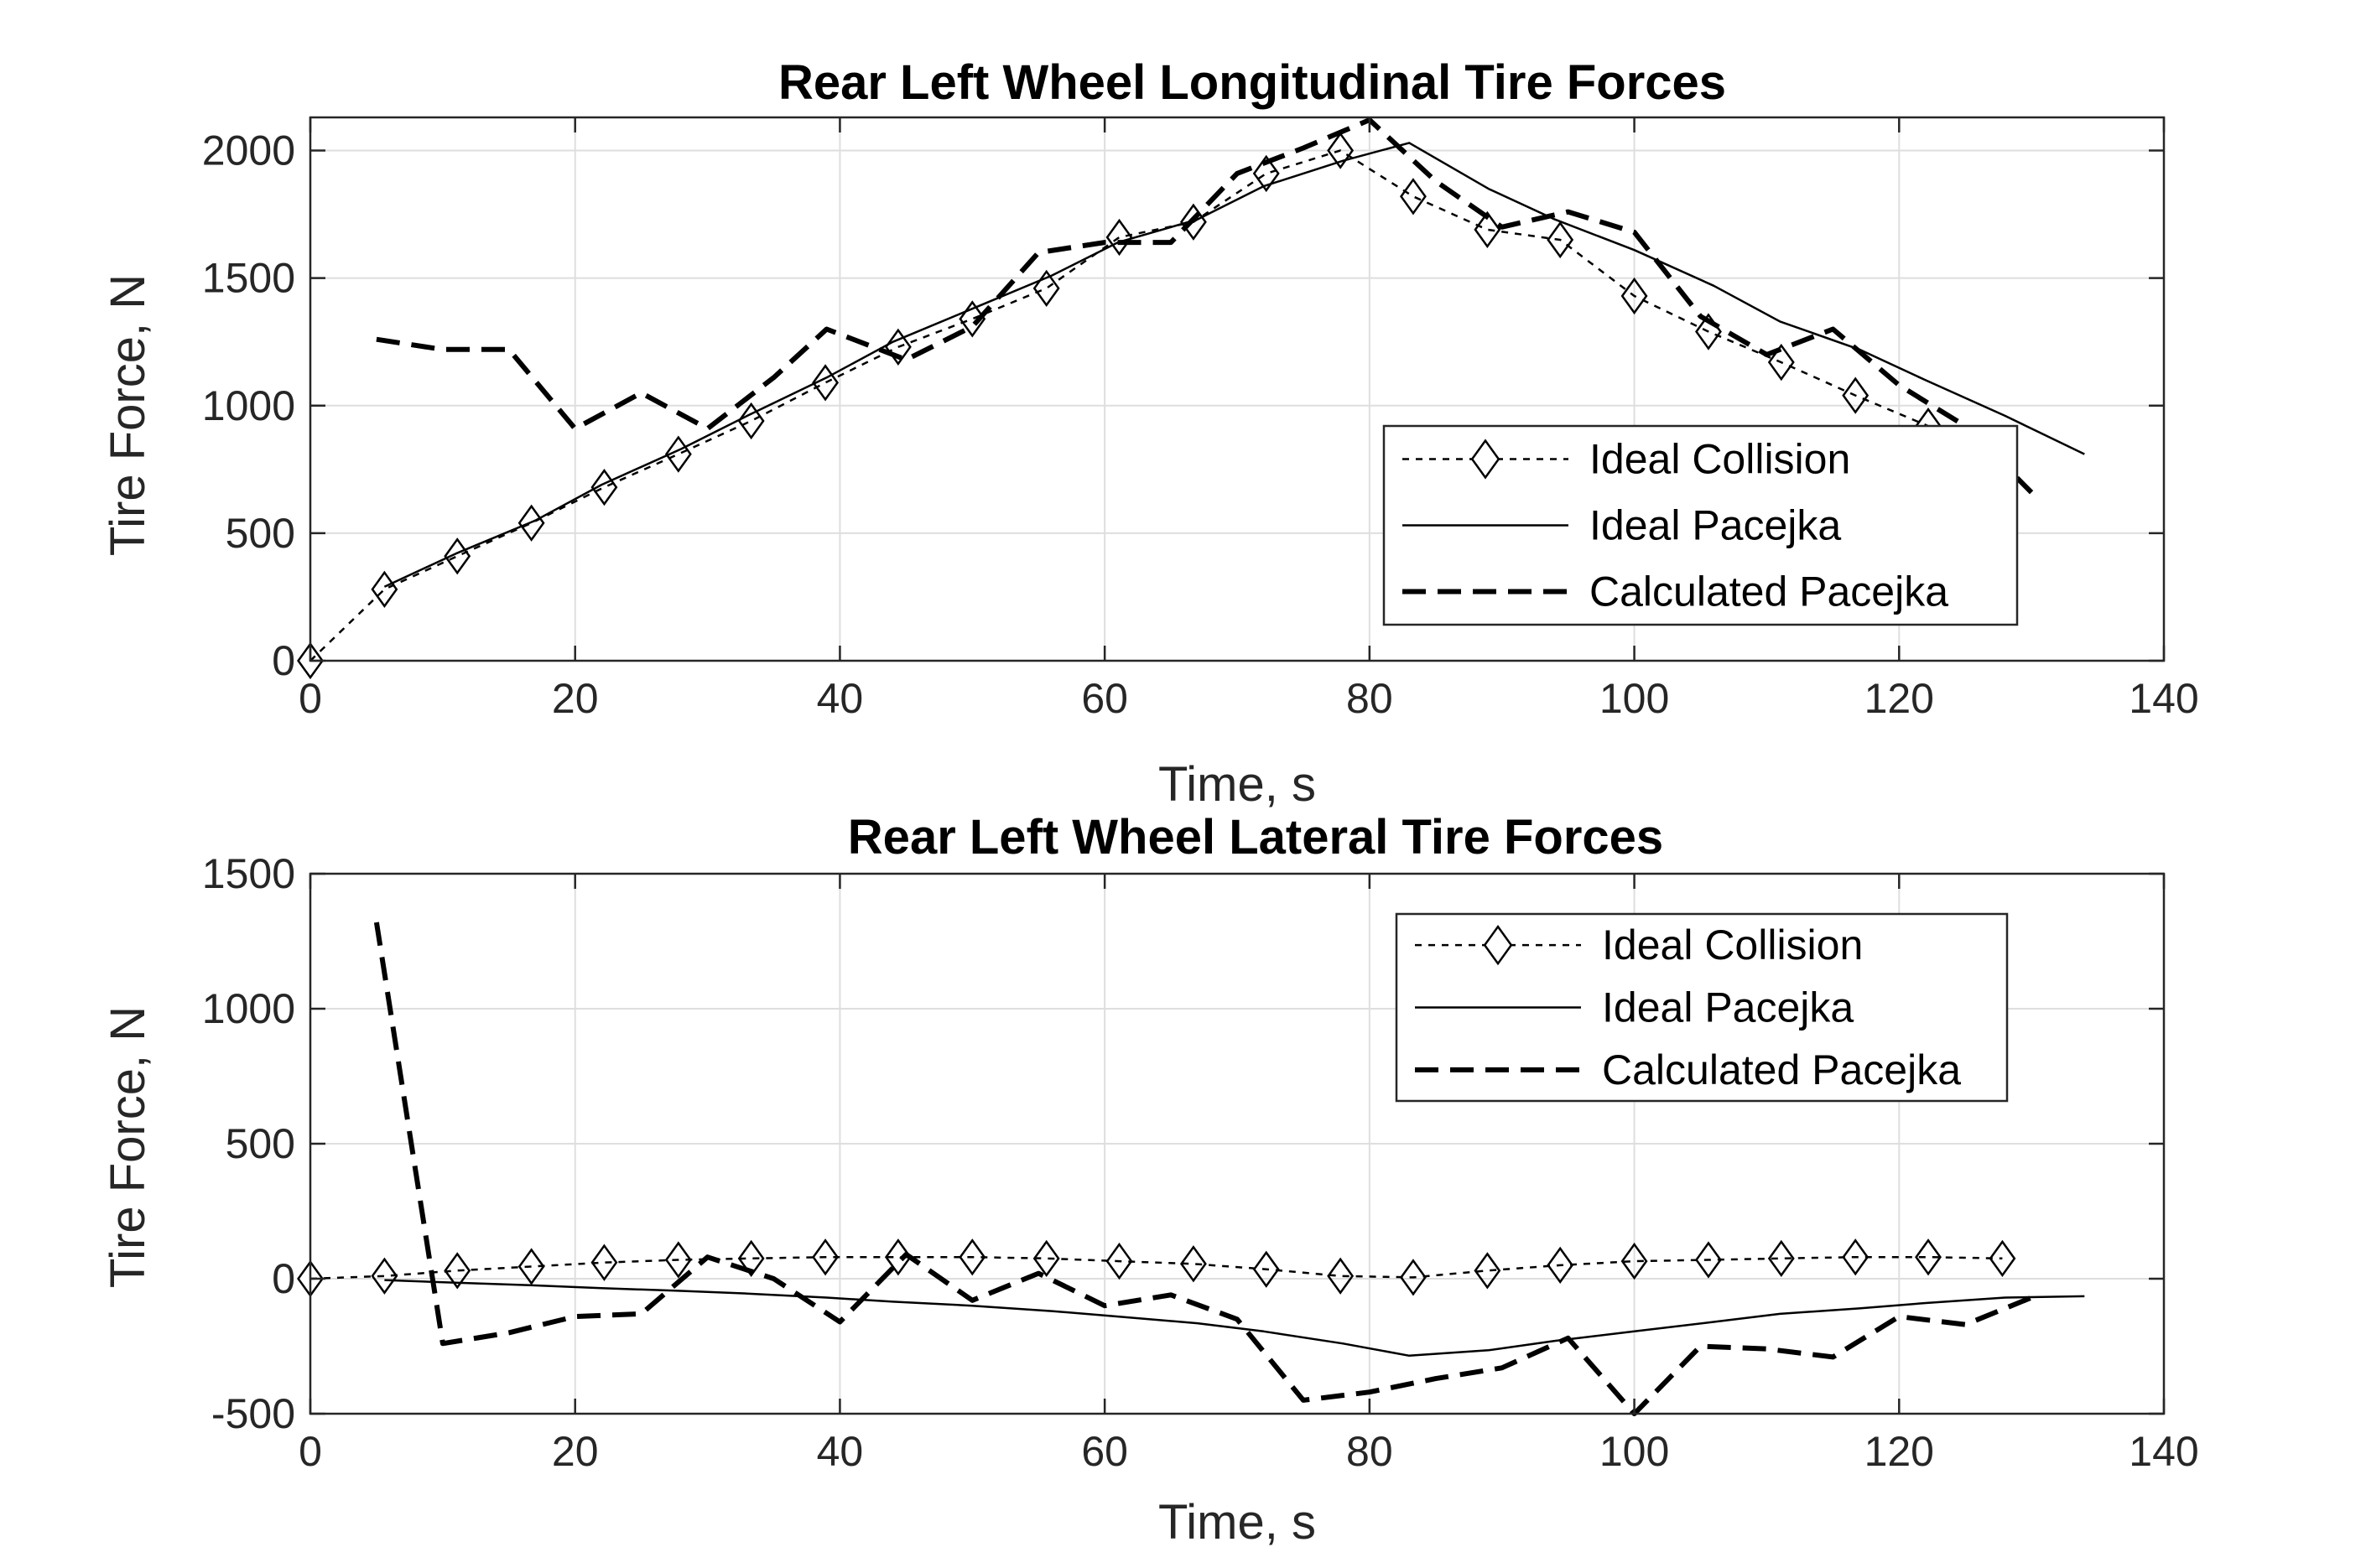 This screenshot has width=2361, height=1568. Describe the element at coordinates (1252, 82) in the screenshot. I see `chart-title: Rear Left Wheel Longitudinal Tire Forces` at that location.